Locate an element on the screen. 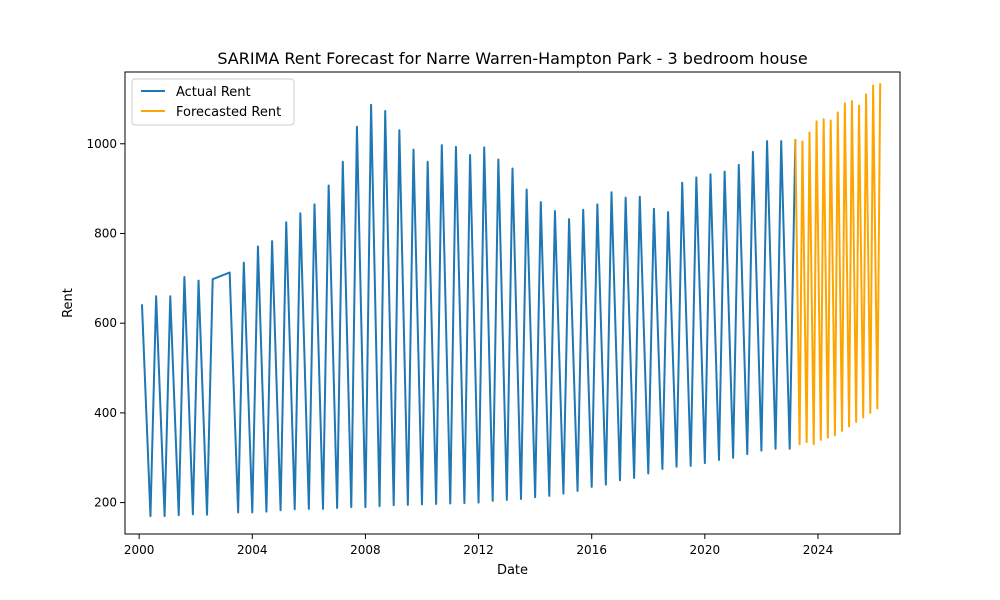  x-tick-label: 2012 is located at coordinates (478, 550).